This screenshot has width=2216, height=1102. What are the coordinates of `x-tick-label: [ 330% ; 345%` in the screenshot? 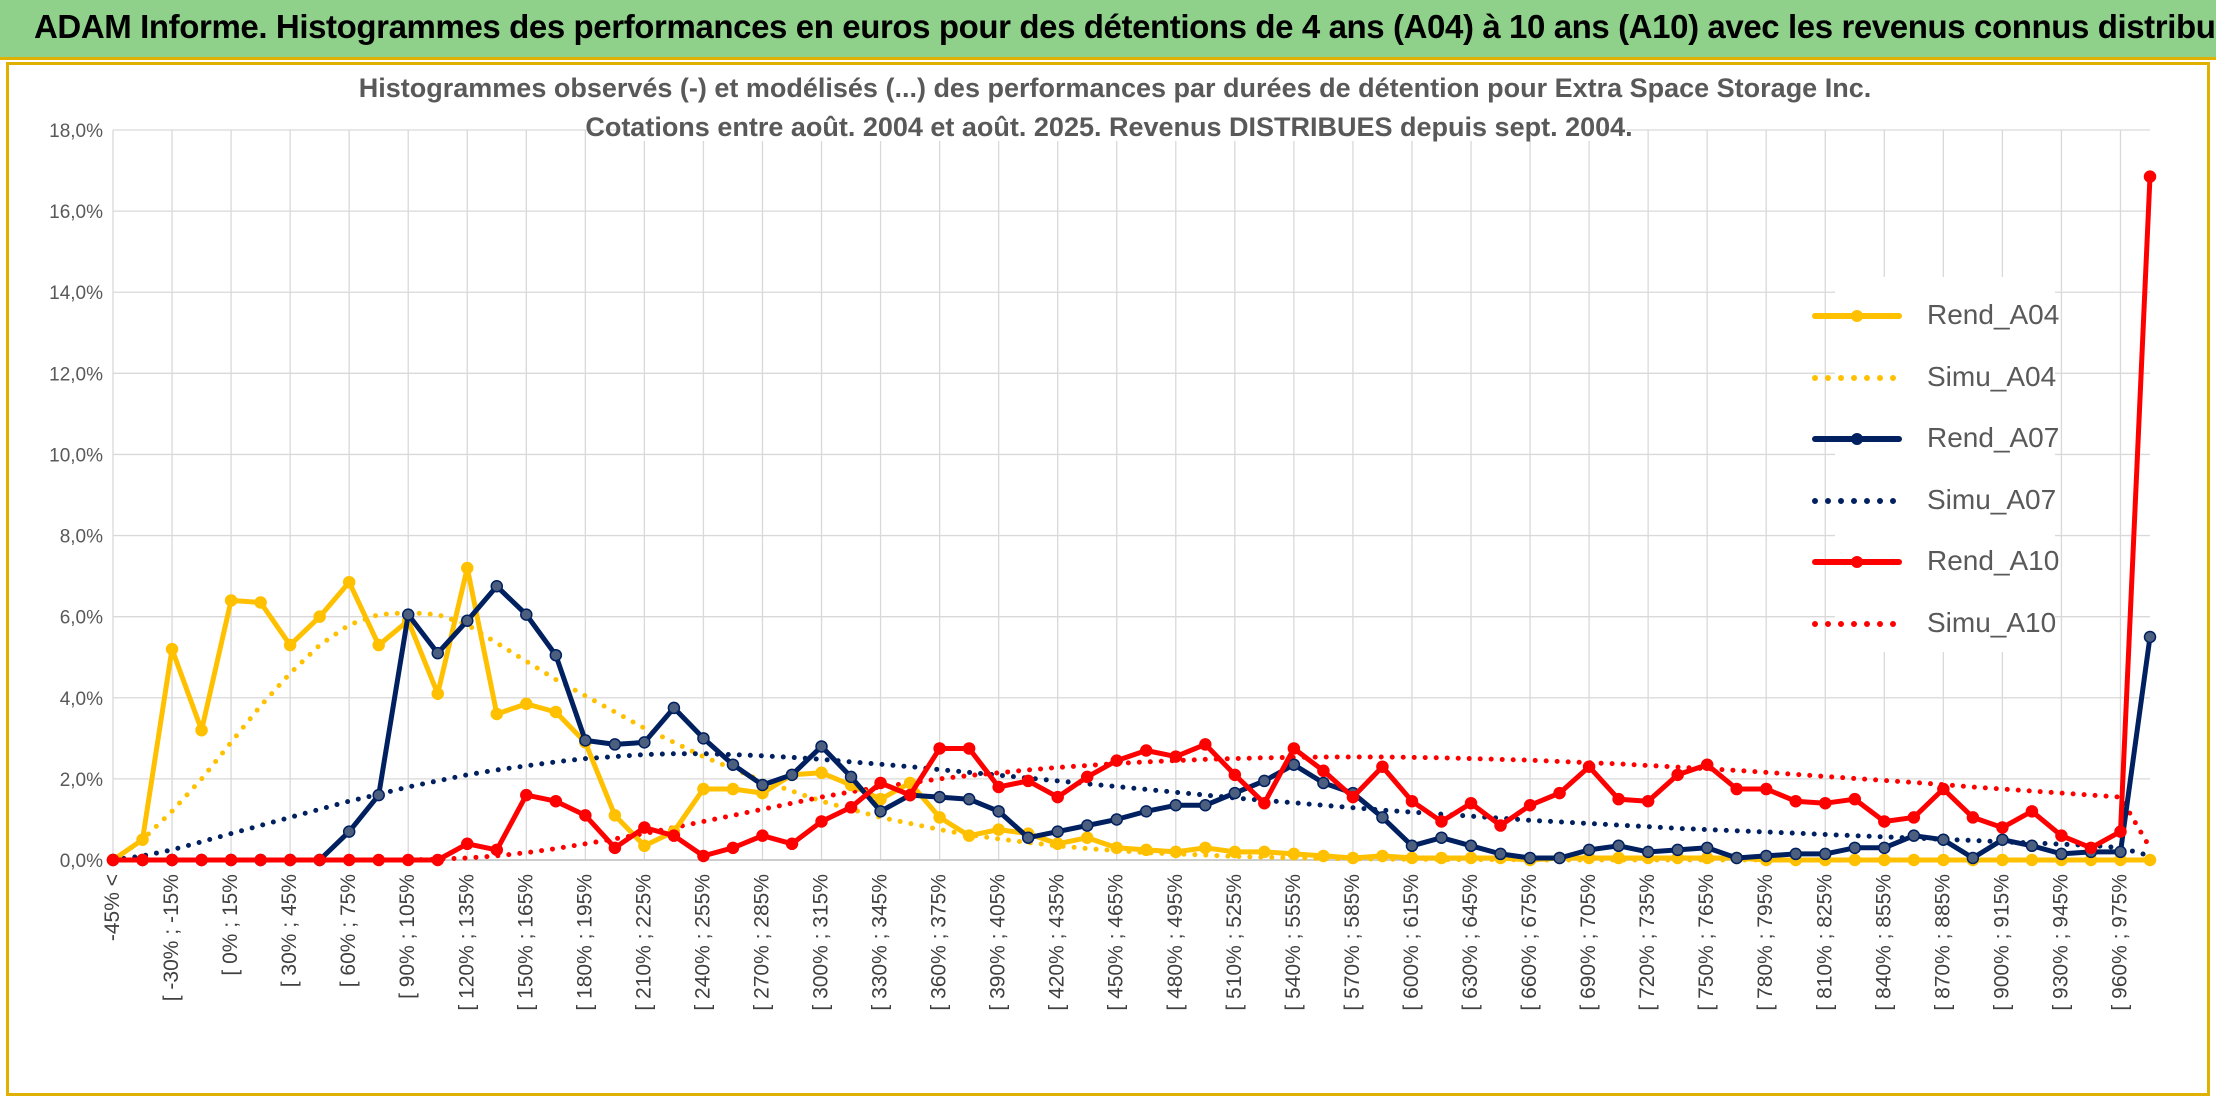 It's located at (880, 942).